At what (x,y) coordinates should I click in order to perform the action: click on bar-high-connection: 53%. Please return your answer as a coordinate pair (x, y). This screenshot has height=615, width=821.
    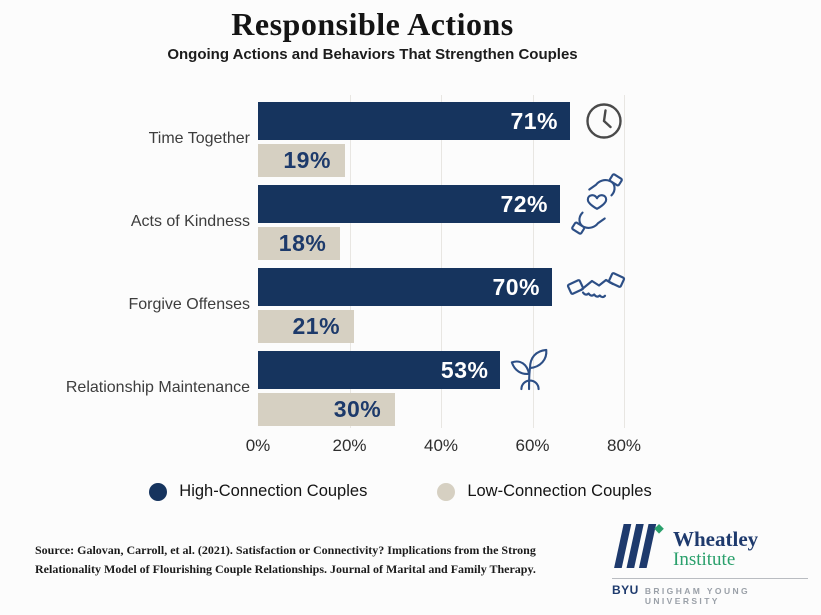
    Looking at the image, I should click on (379, 370).